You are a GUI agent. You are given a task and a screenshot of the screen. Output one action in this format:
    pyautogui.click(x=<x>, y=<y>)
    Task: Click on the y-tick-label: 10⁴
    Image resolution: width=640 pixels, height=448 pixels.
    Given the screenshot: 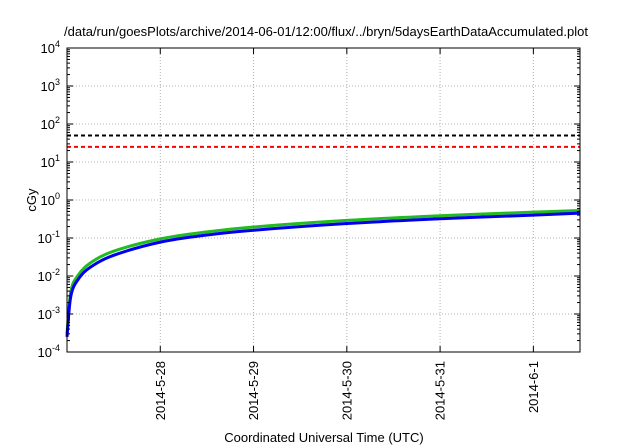 What is the action you would take?
    pyautogui.click(x=50, y=47)
    